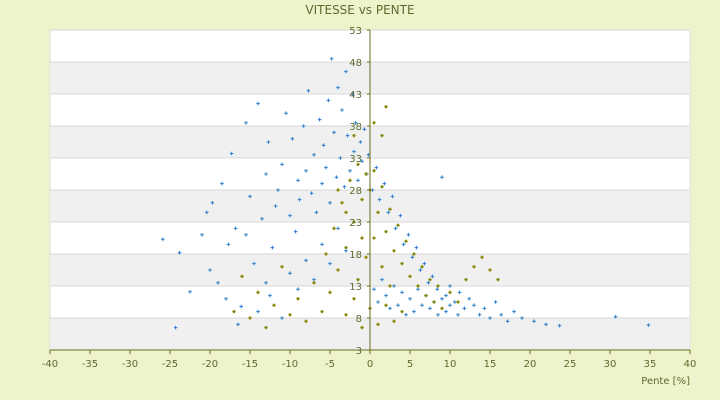  I want to click on x-tick-label: 40, so click(690, 364).